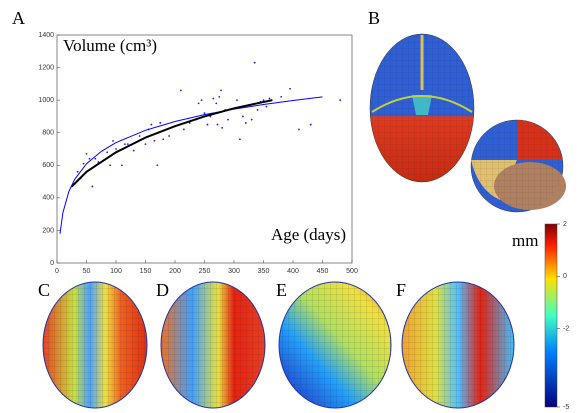  What do you see at coordinates (293, 271) in the screenshot?
I see `x-tick-label: 400` at bounding box center [293, 271].